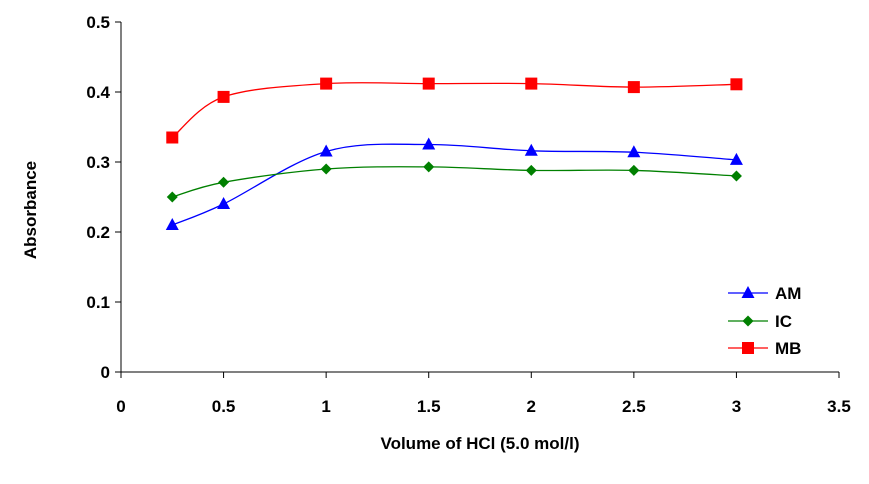 This screenshot has width=869, height=484. I want to click on x-tick-label: 1.5, so click(429, 406).